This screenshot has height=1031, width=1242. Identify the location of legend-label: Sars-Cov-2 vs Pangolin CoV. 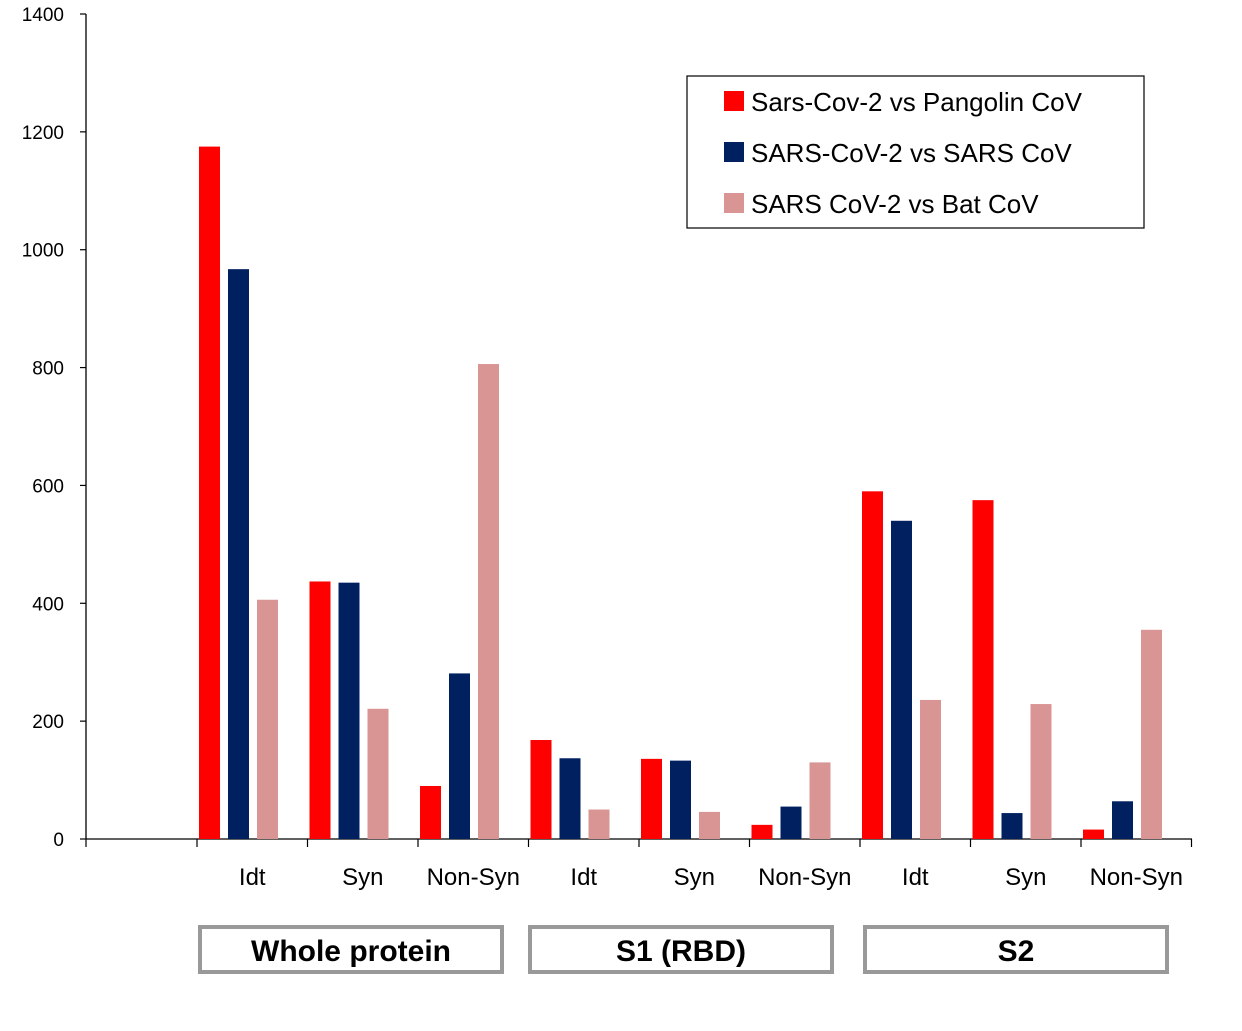
(917, 102).